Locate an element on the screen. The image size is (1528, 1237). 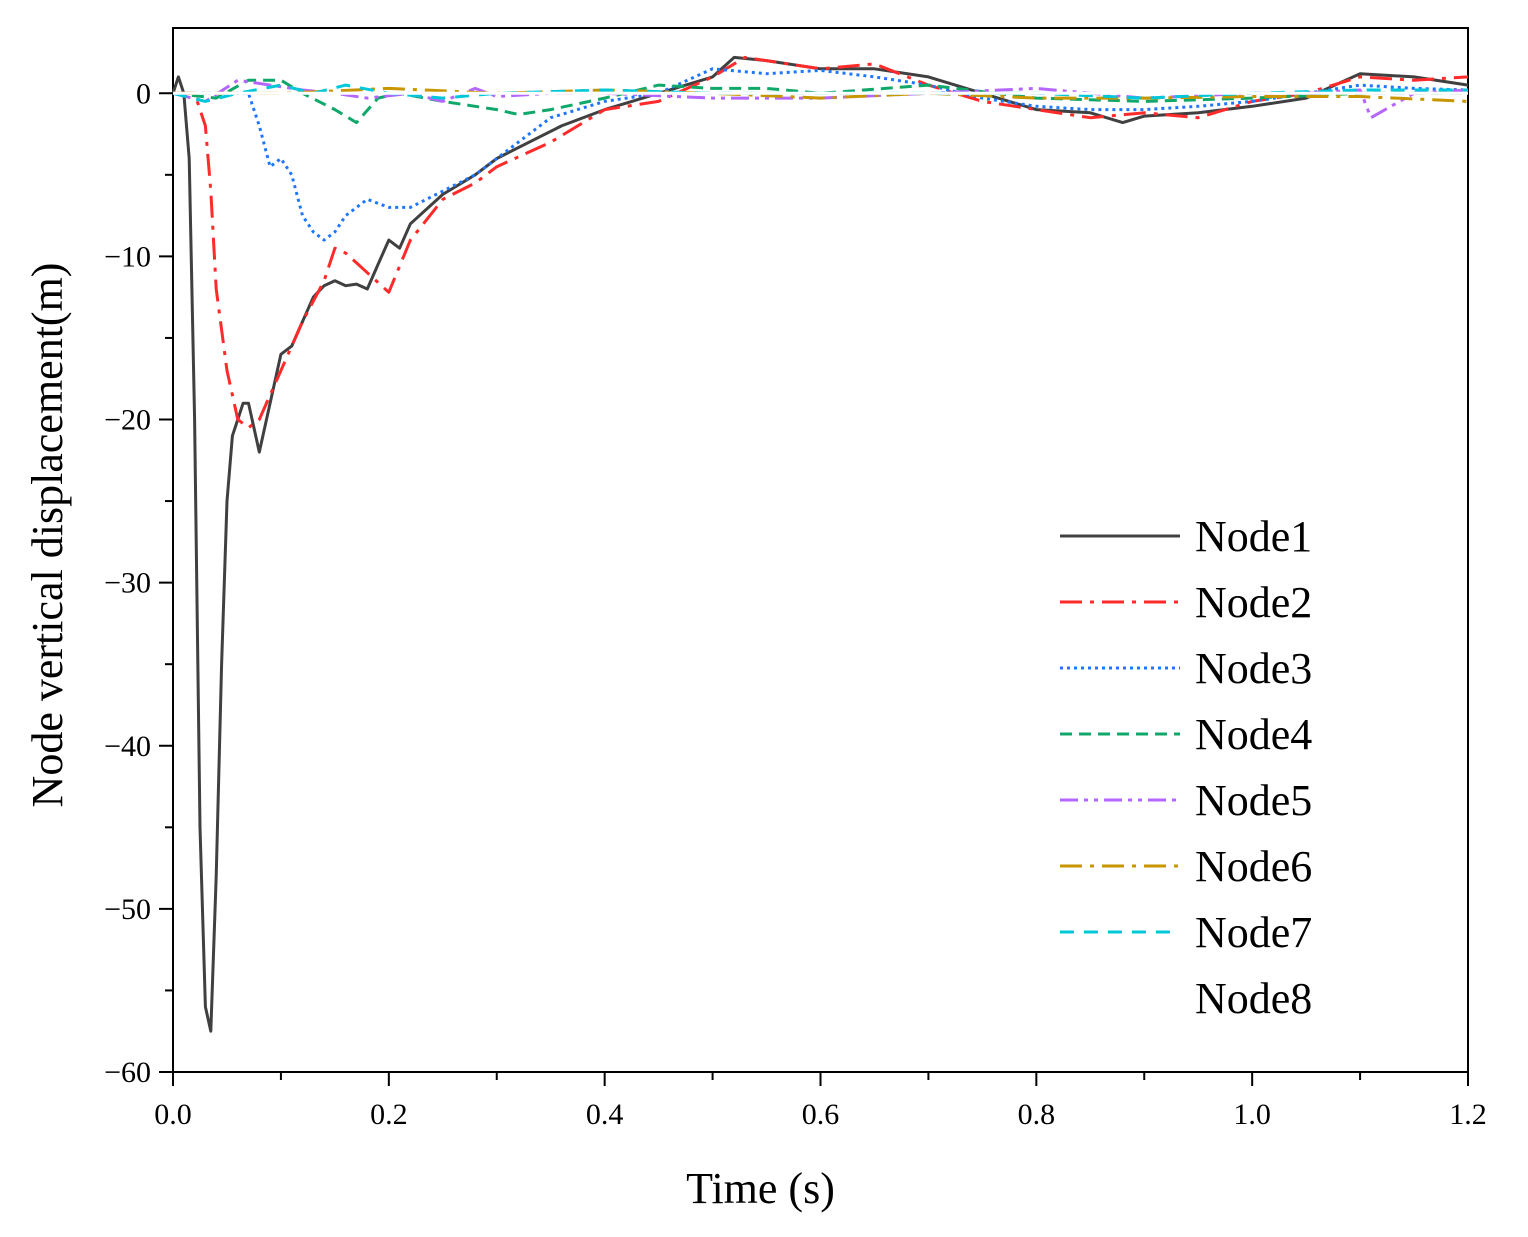
x-tick-label: 0.6 is located at coordinates (821, 1114).